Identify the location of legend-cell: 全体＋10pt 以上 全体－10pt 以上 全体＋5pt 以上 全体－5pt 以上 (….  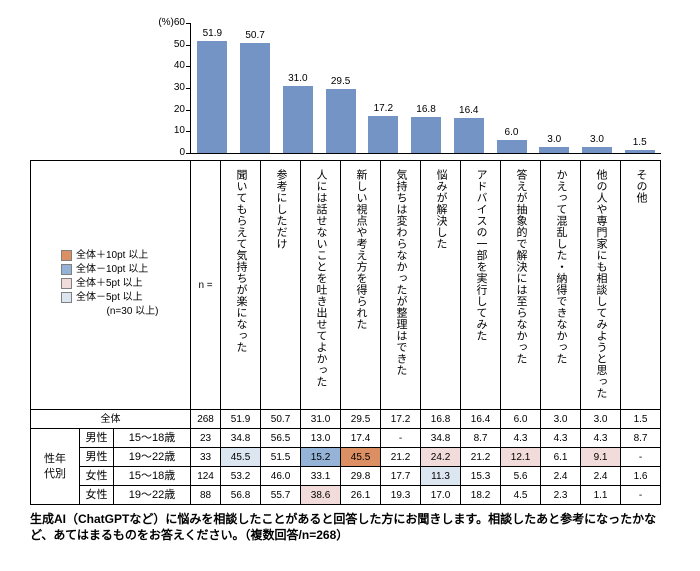
(110, 285).